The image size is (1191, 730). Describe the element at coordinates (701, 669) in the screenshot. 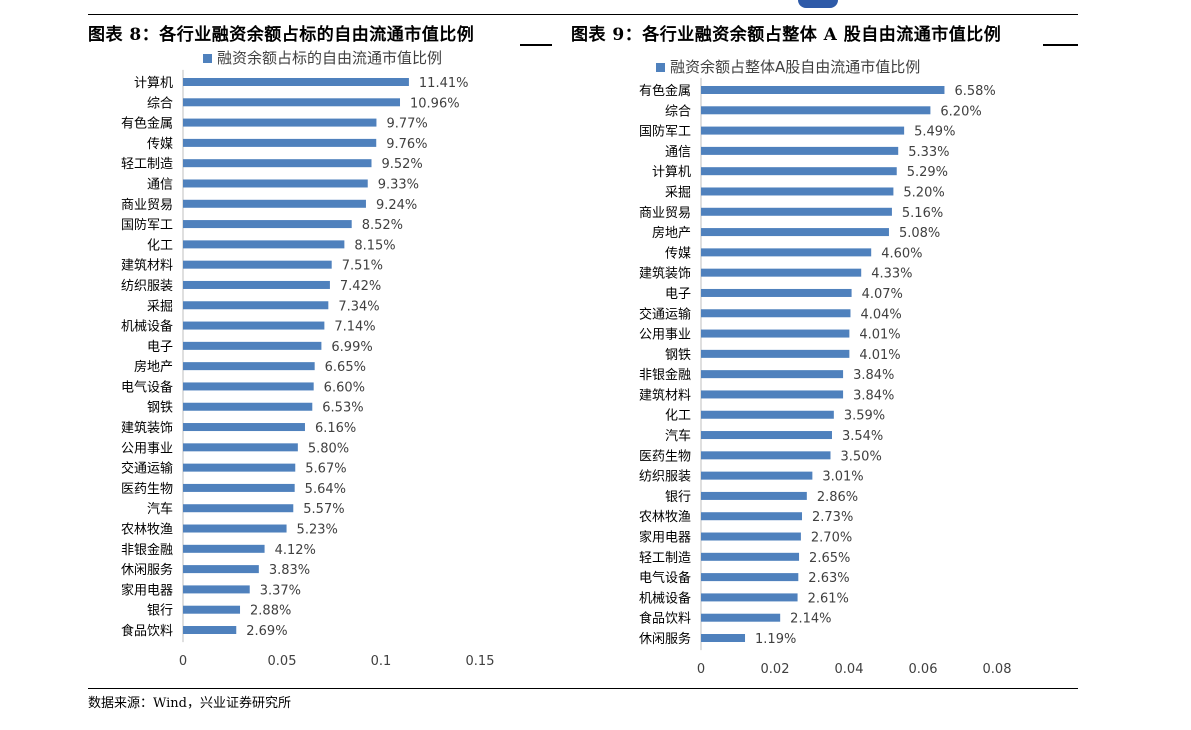

I see `x-tick-label: 0` at that location.